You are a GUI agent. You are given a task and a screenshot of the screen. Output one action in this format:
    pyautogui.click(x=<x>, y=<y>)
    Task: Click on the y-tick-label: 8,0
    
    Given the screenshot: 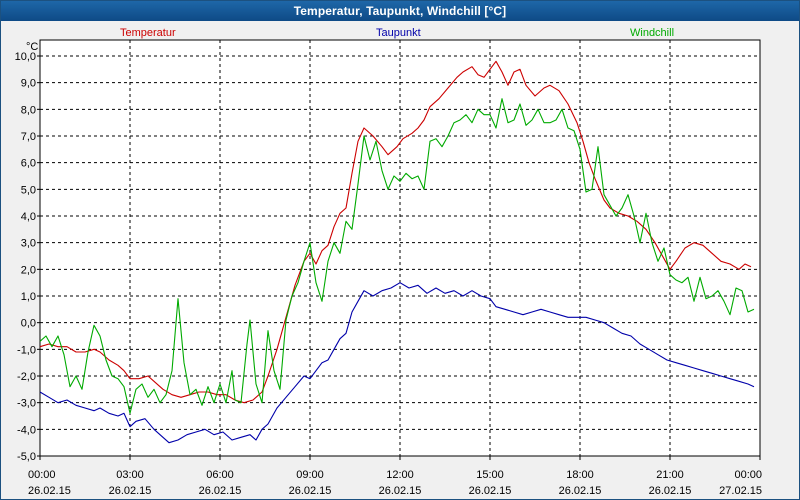 What is the action you would take?
    pyautogui.click(x=28, y=110)
    